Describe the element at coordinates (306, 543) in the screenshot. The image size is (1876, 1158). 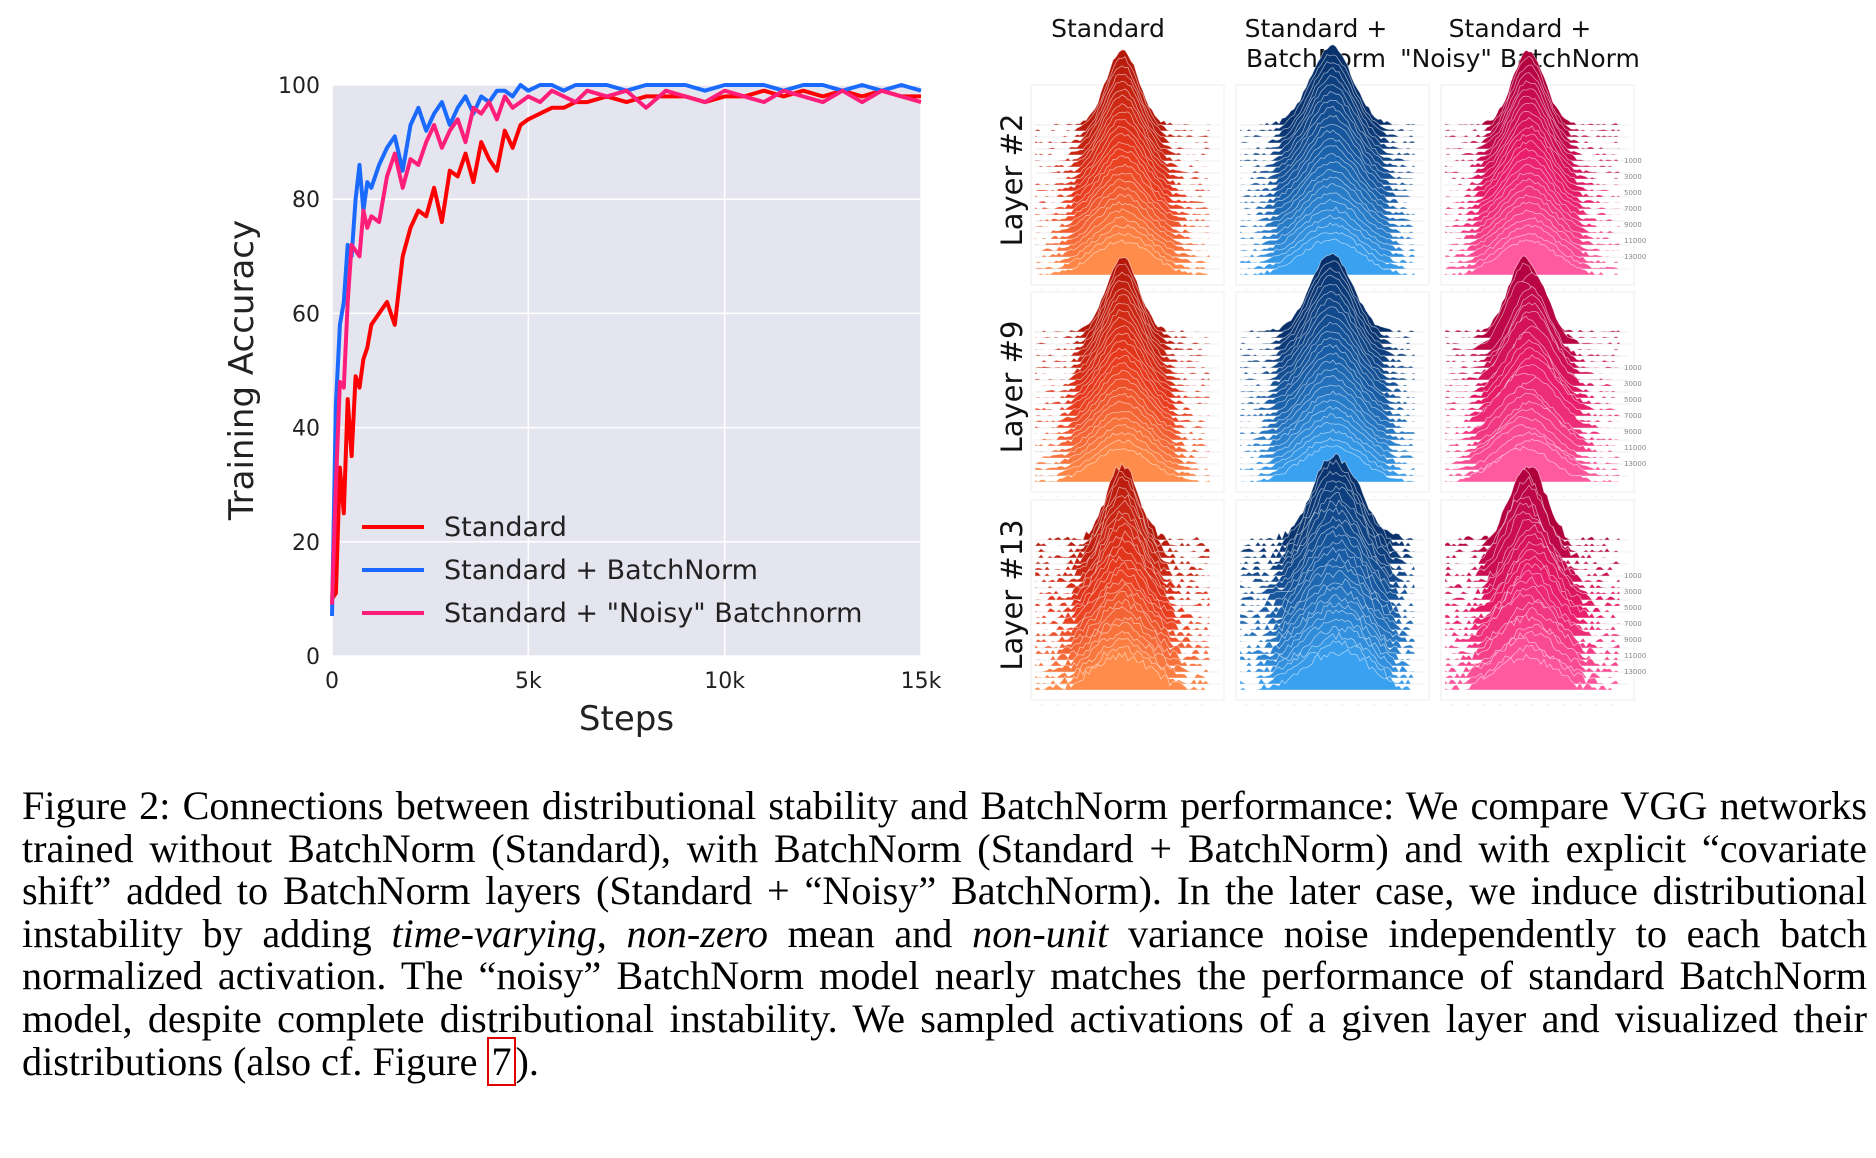
I see `y-tick-label: 20` at that location.